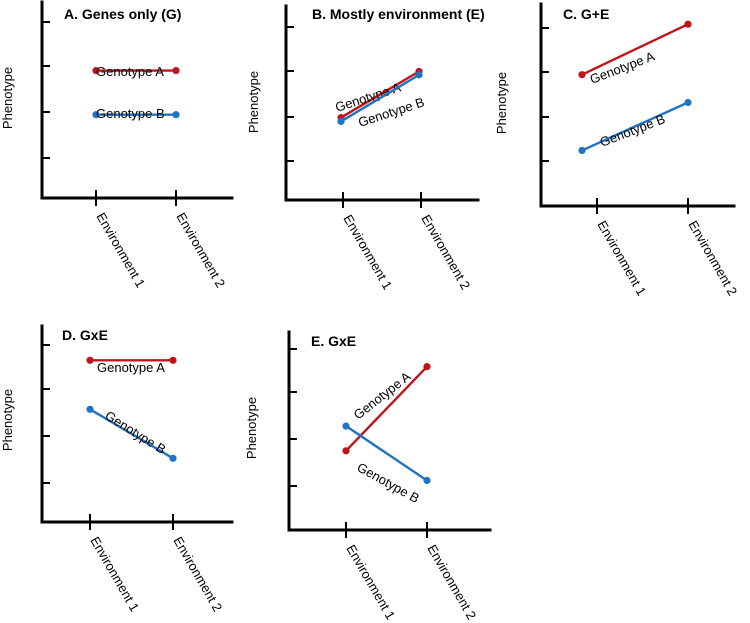 This screenshot has height=623, width=750. Describe the element at coordinates (586, 14) in the screenshot. I see `panel-title: C. G+E` at that location.